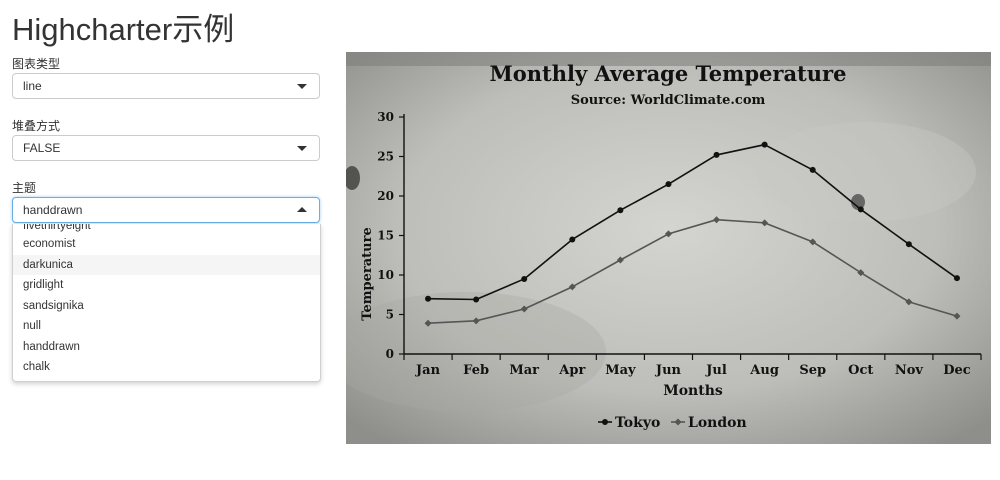 The height and width of the screenshot is (480, 1000). What do you see at coordinates (36, 367) in the screenshot?
I see `theme-option-chalk: chalk` at bounding box center [36, 367].